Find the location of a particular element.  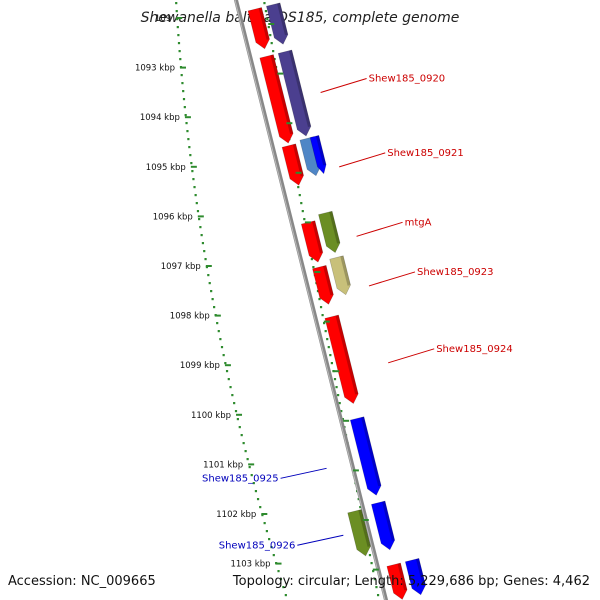

tick-label: 1101 kbp is located at coordinates (223, 465).